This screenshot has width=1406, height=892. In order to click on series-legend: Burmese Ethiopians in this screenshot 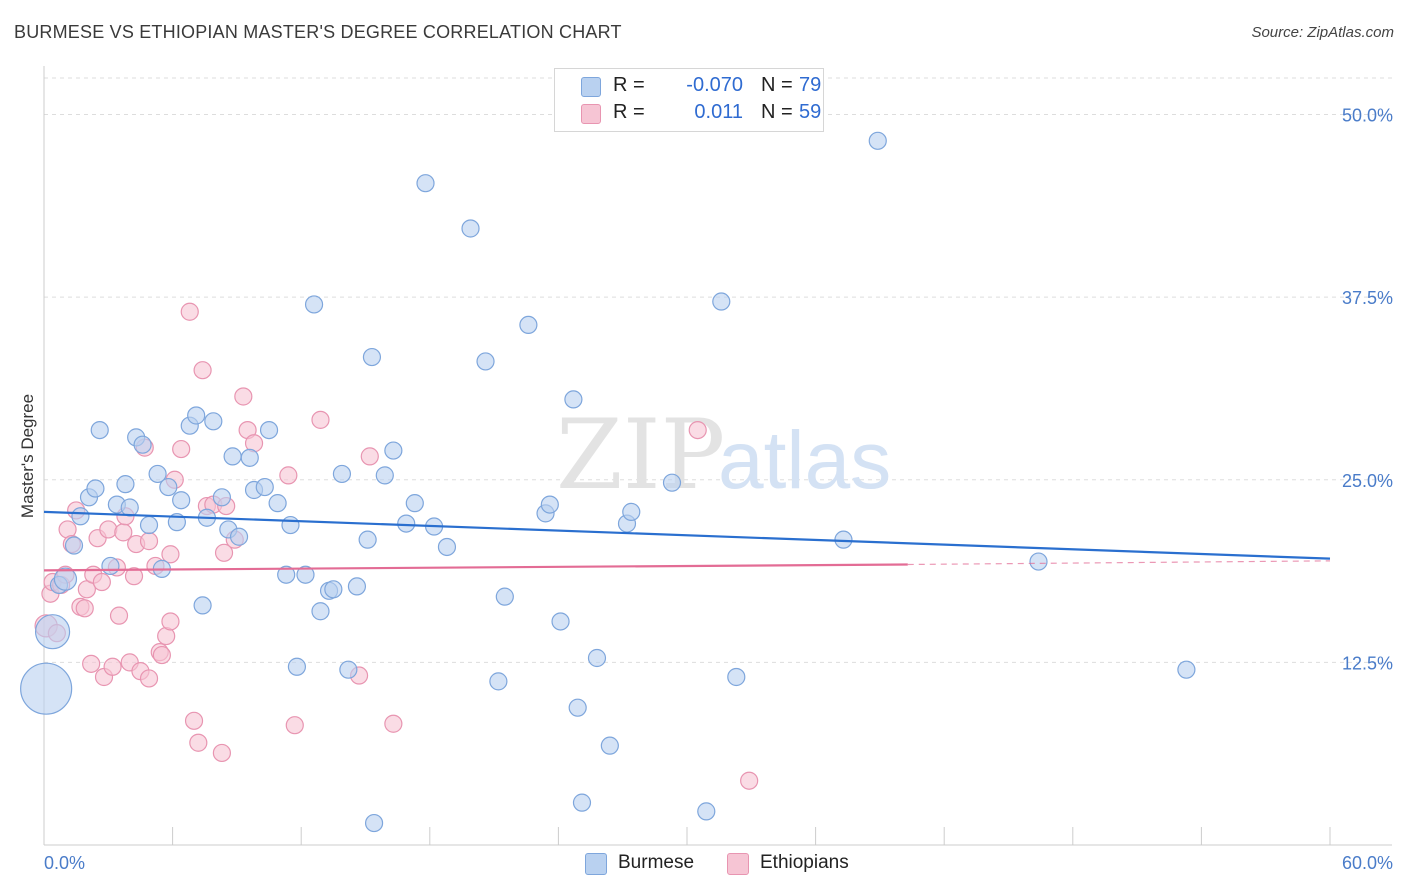, I will do `click(703, 864)`.